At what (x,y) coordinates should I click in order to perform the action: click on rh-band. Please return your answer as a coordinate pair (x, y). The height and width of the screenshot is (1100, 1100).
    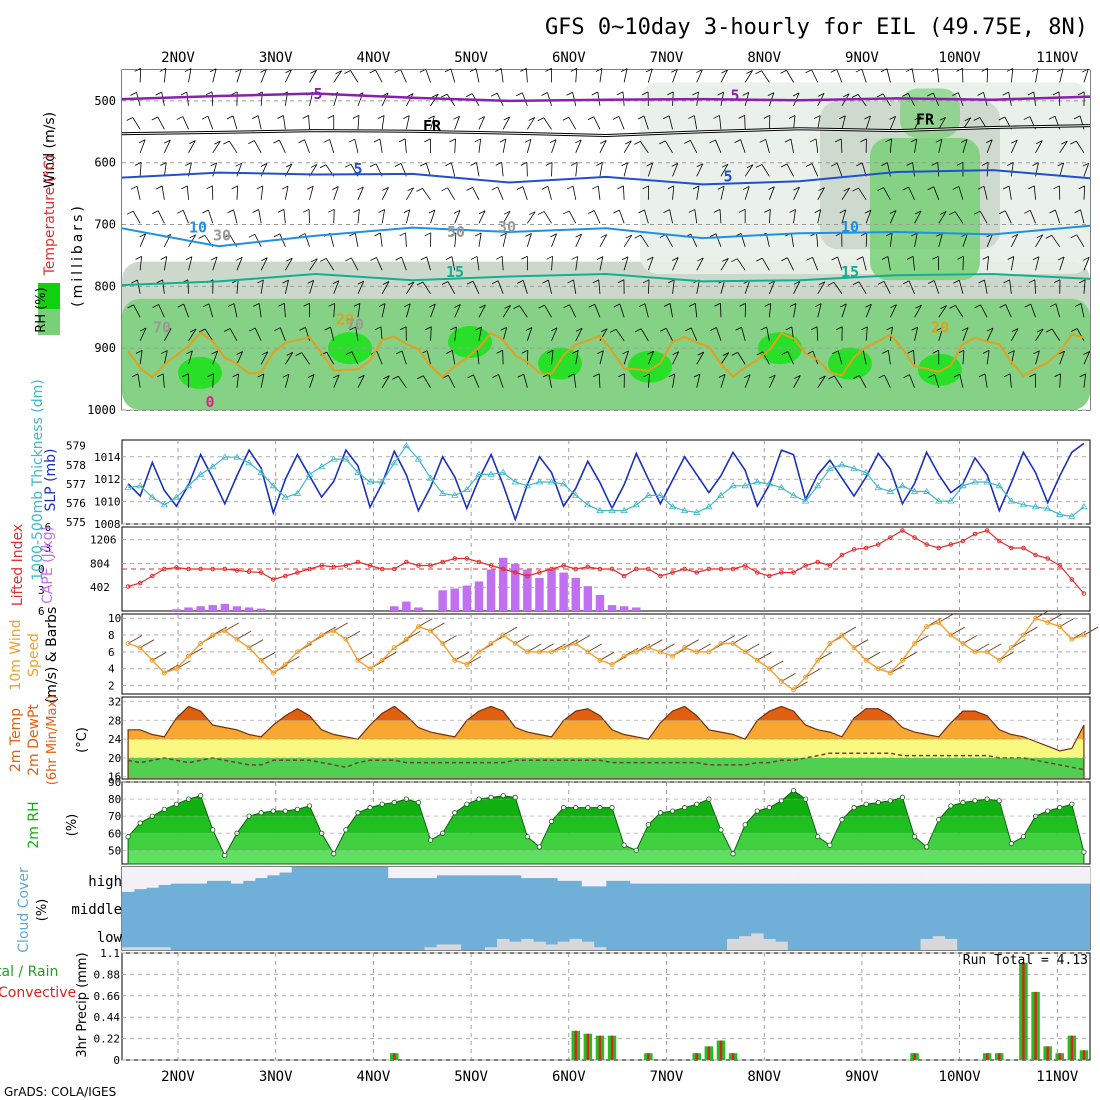
    Looking at the image, I should click on (606, 825).